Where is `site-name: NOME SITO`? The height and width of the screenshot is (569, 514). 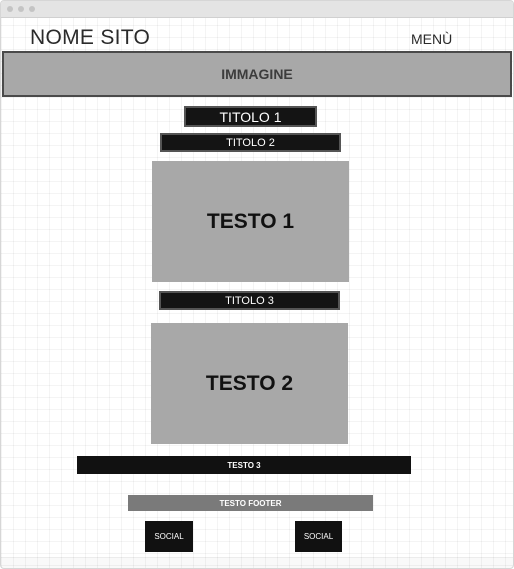
site-name: NOME SITO is located at coordinates (90, 37).